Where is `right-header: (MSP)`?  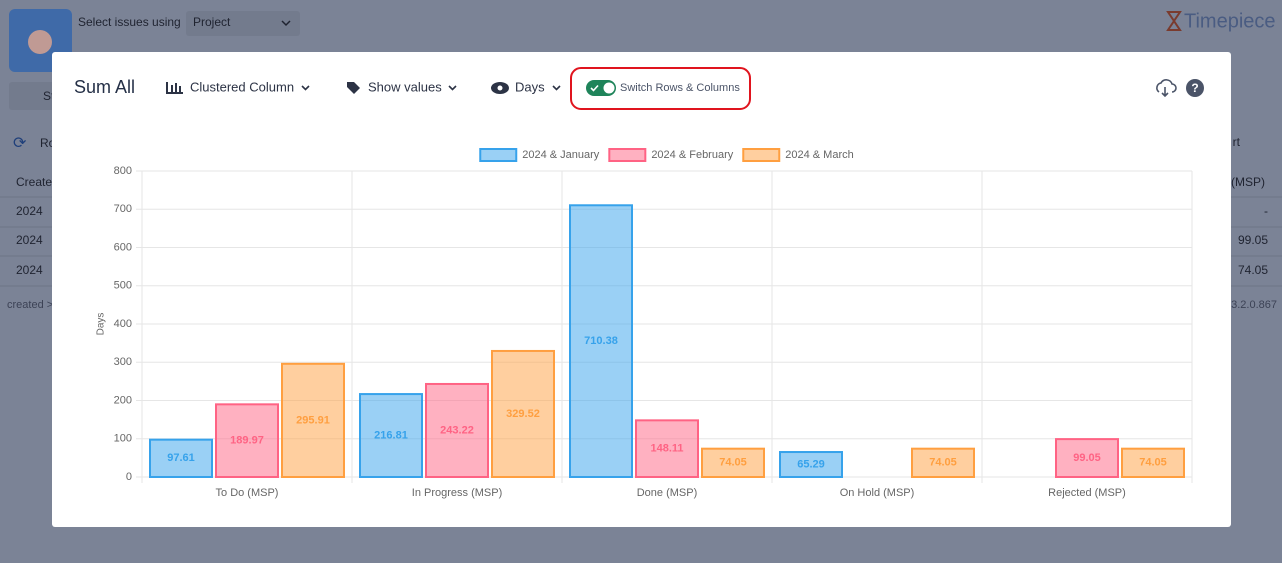
right-header: (MSP) is located at coordinates (1248, 182).